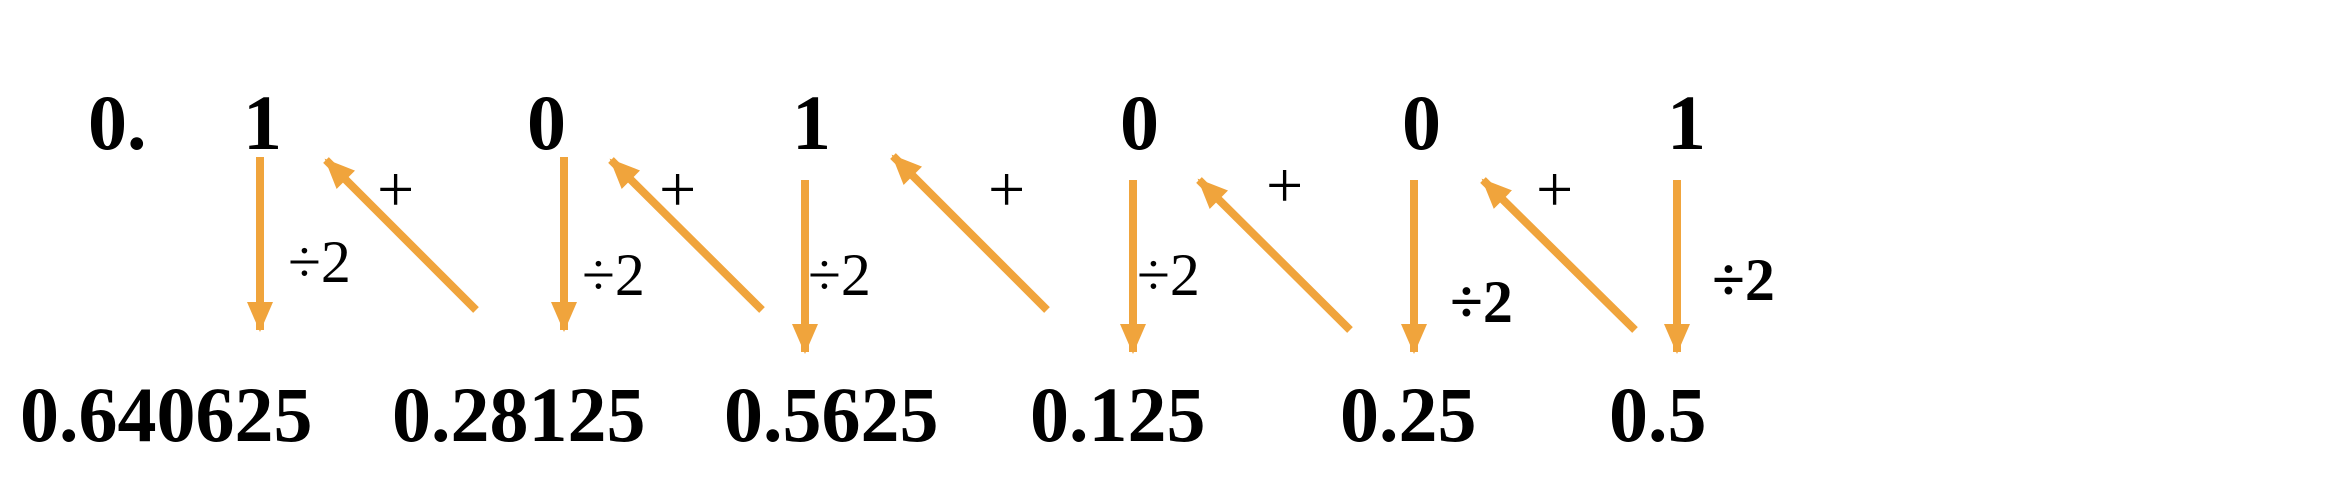  Describe the element at coordinates (117, 122) in the screenshot. I see `binary-point-prefix: 0.` at that location.